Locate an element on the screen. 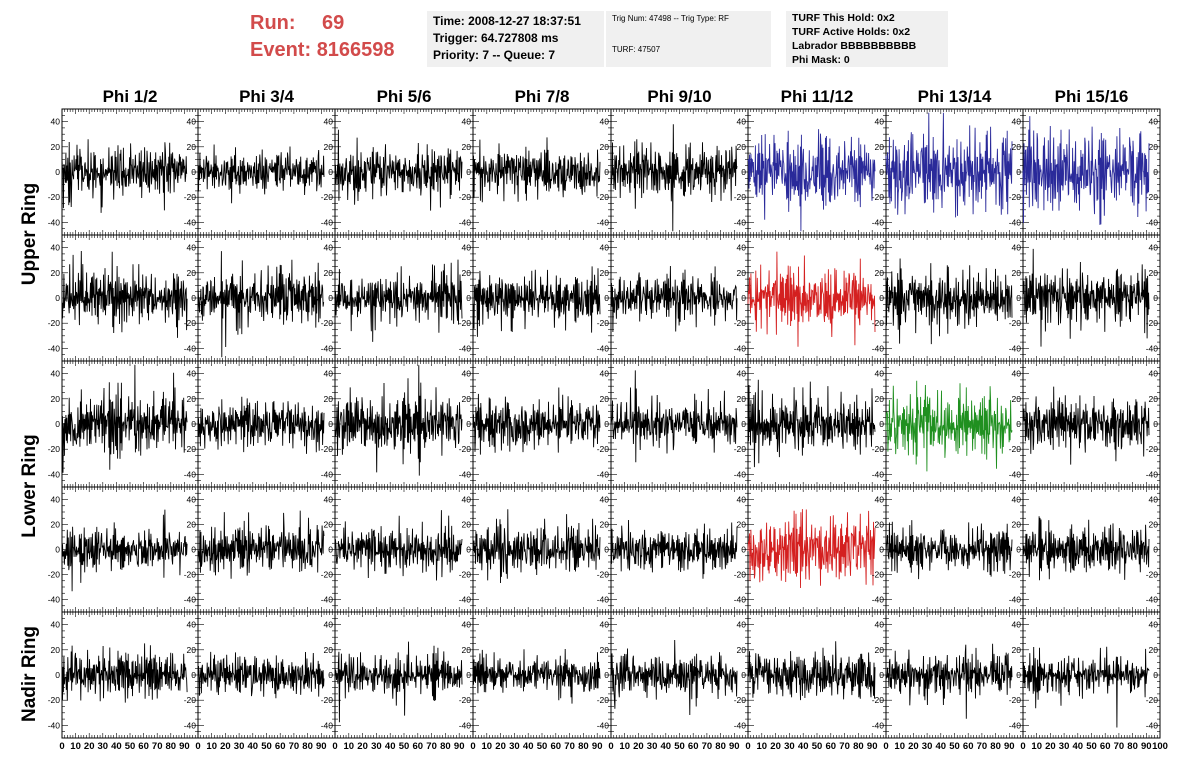 The image size is (1196, 774). panel-r3-c5: -40 -20 0 20 40 is located at coordinates (810, 549).